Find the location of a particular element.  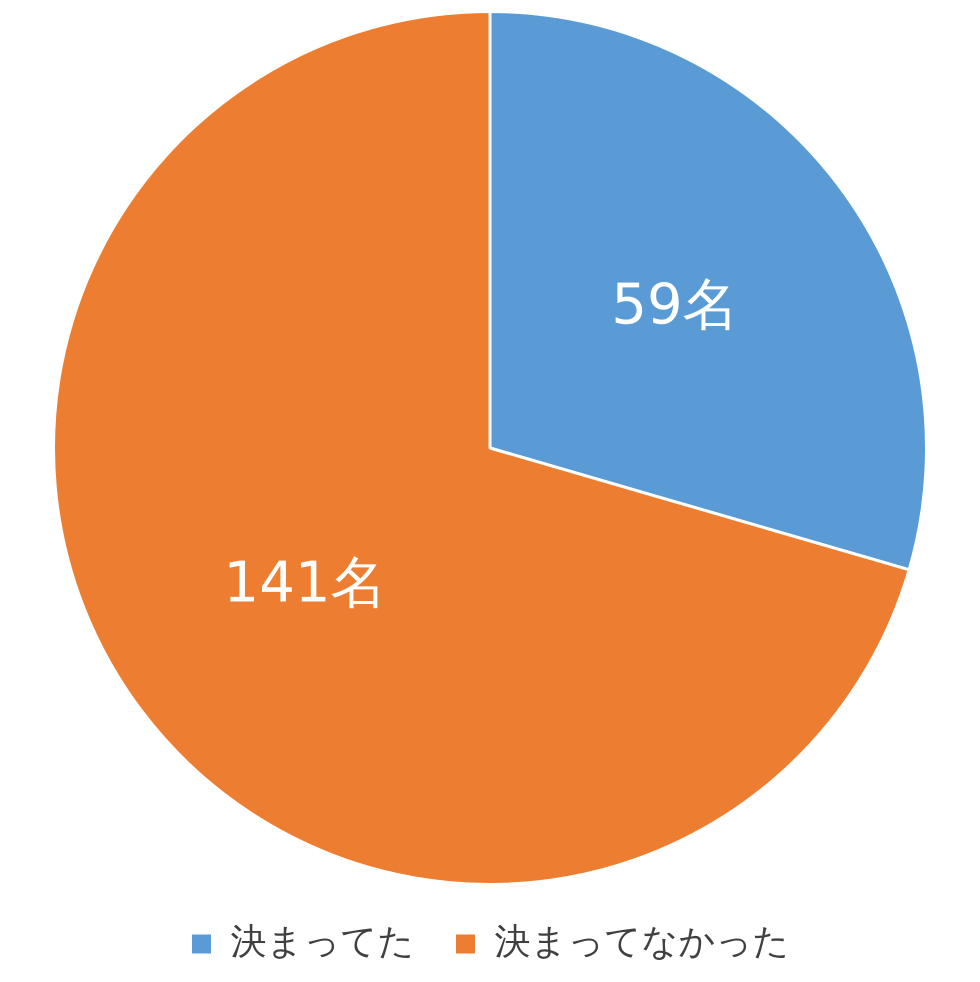

legend-label: 決まってた is located at coordinates (322, 941).